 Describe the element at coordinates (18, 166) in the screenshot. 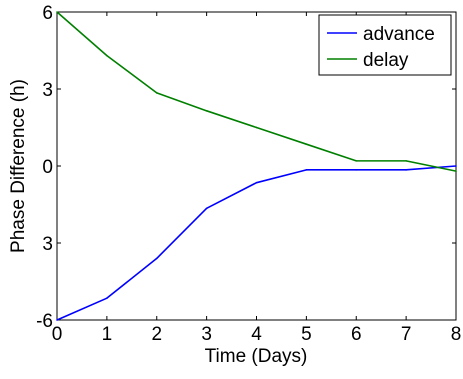

I see `y-axis-label: Phase Difference (h)` at that location.